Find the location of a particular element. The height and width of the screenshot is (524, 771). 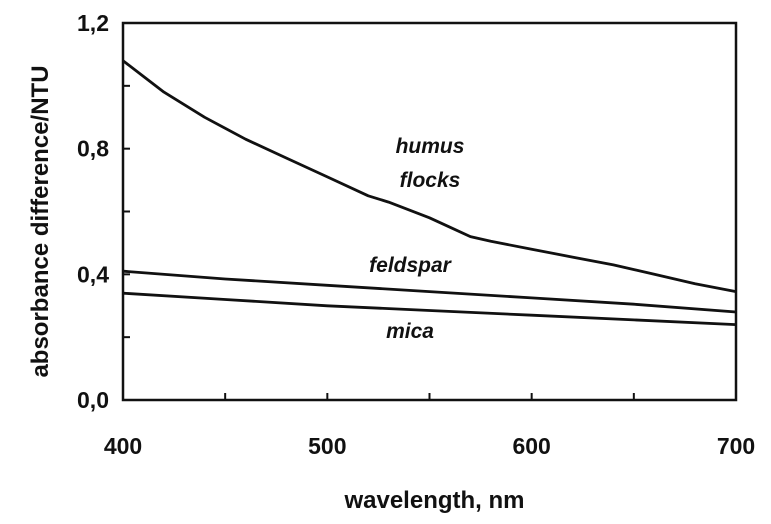

series-label: feldspar is located at coordinates (411, 265).